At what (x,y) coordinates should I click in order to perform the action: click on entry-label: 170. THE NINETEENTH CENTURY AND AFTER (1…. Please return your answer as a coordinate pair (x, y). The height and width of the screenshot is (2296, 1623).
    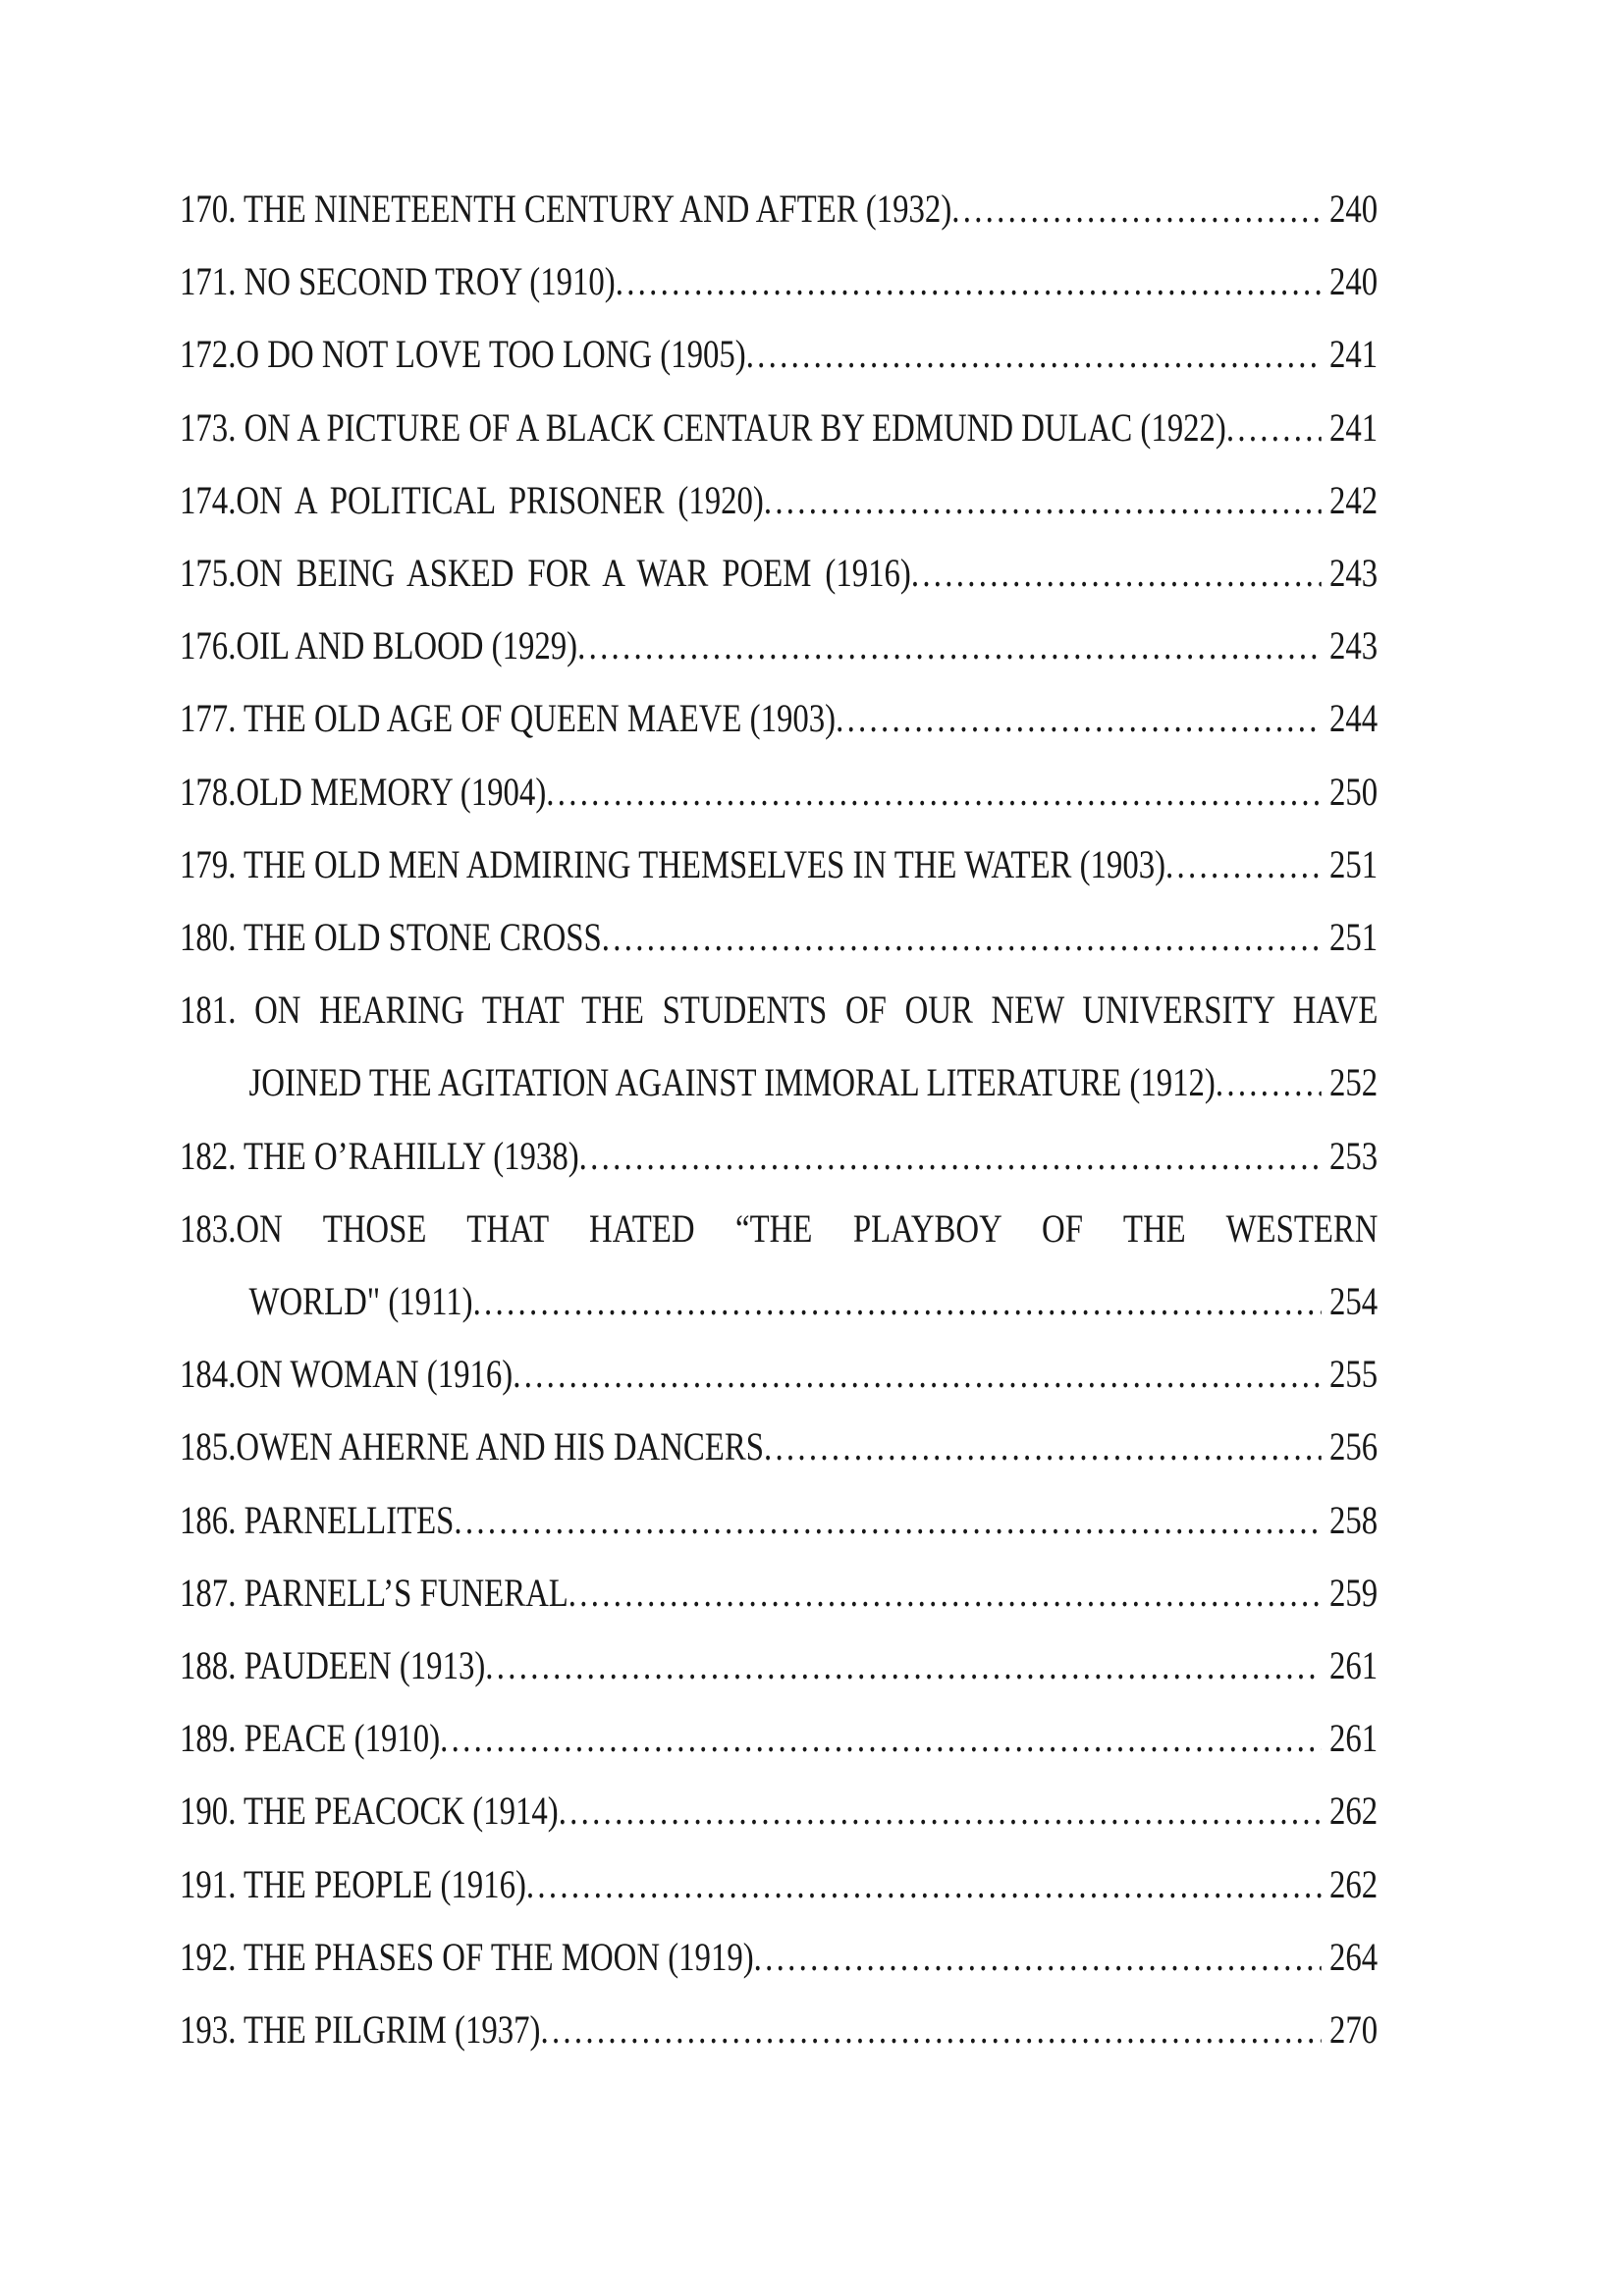
    Looking at the image, I should click on (566, 209).